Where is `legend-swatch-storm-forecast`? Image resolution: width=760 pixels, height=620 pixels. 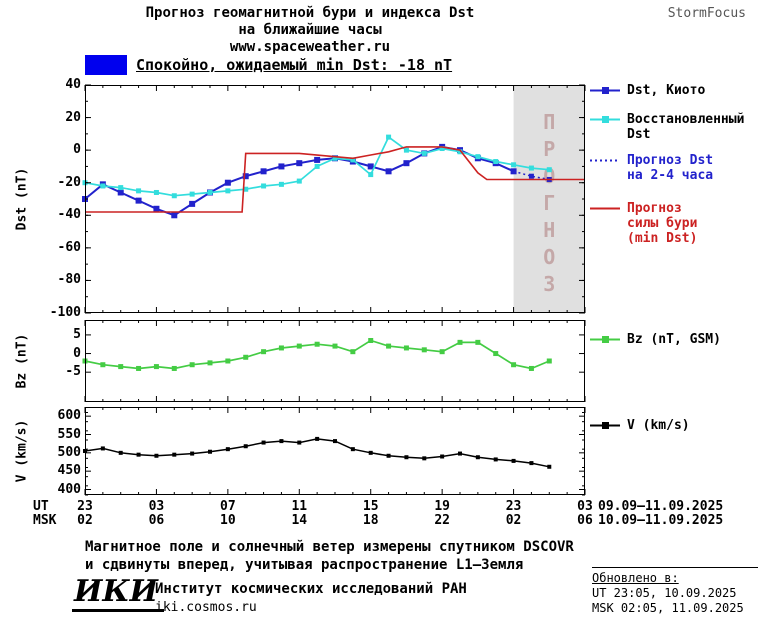 legend-swatch-storm-forecast is located at coordinates (605, 208).